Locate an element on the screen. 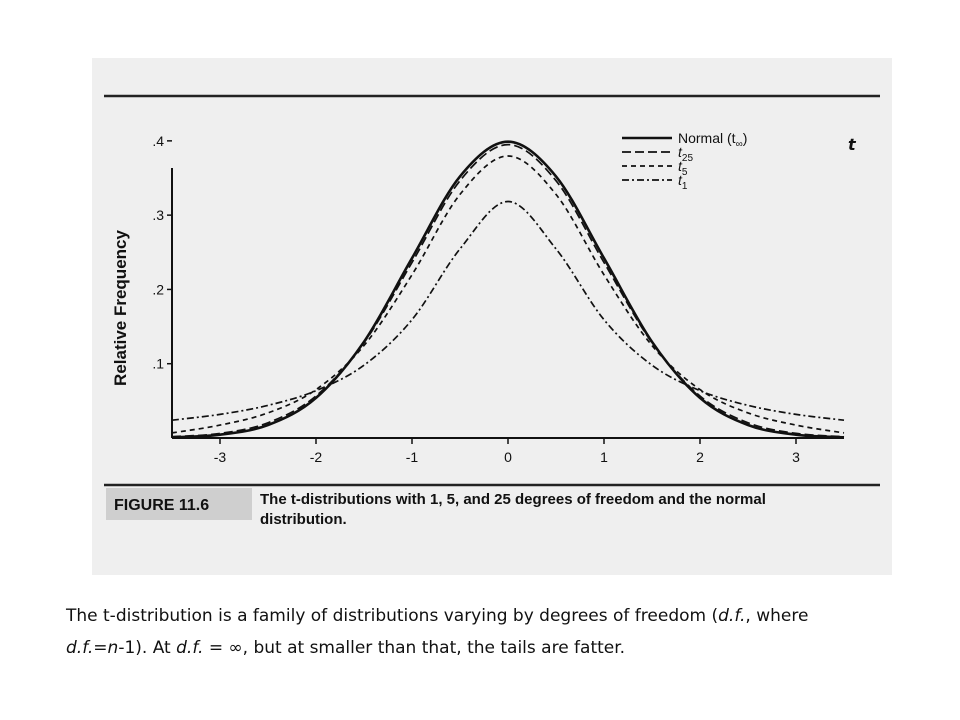 Image resolution: width=960 pixels, height=720 pixels. x-tick-label: 0 is located at coordinates (508, 457).